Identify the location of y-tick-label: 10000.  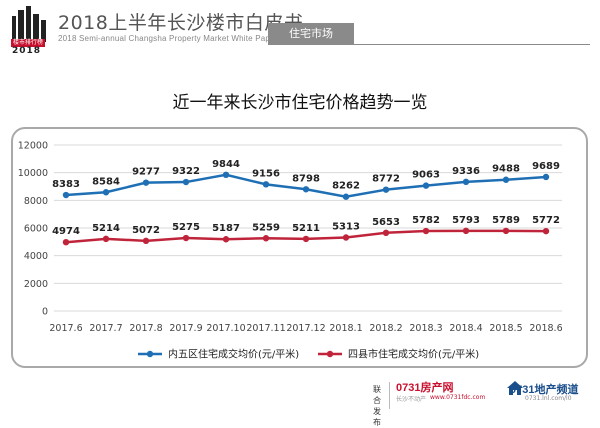
(33, 173).